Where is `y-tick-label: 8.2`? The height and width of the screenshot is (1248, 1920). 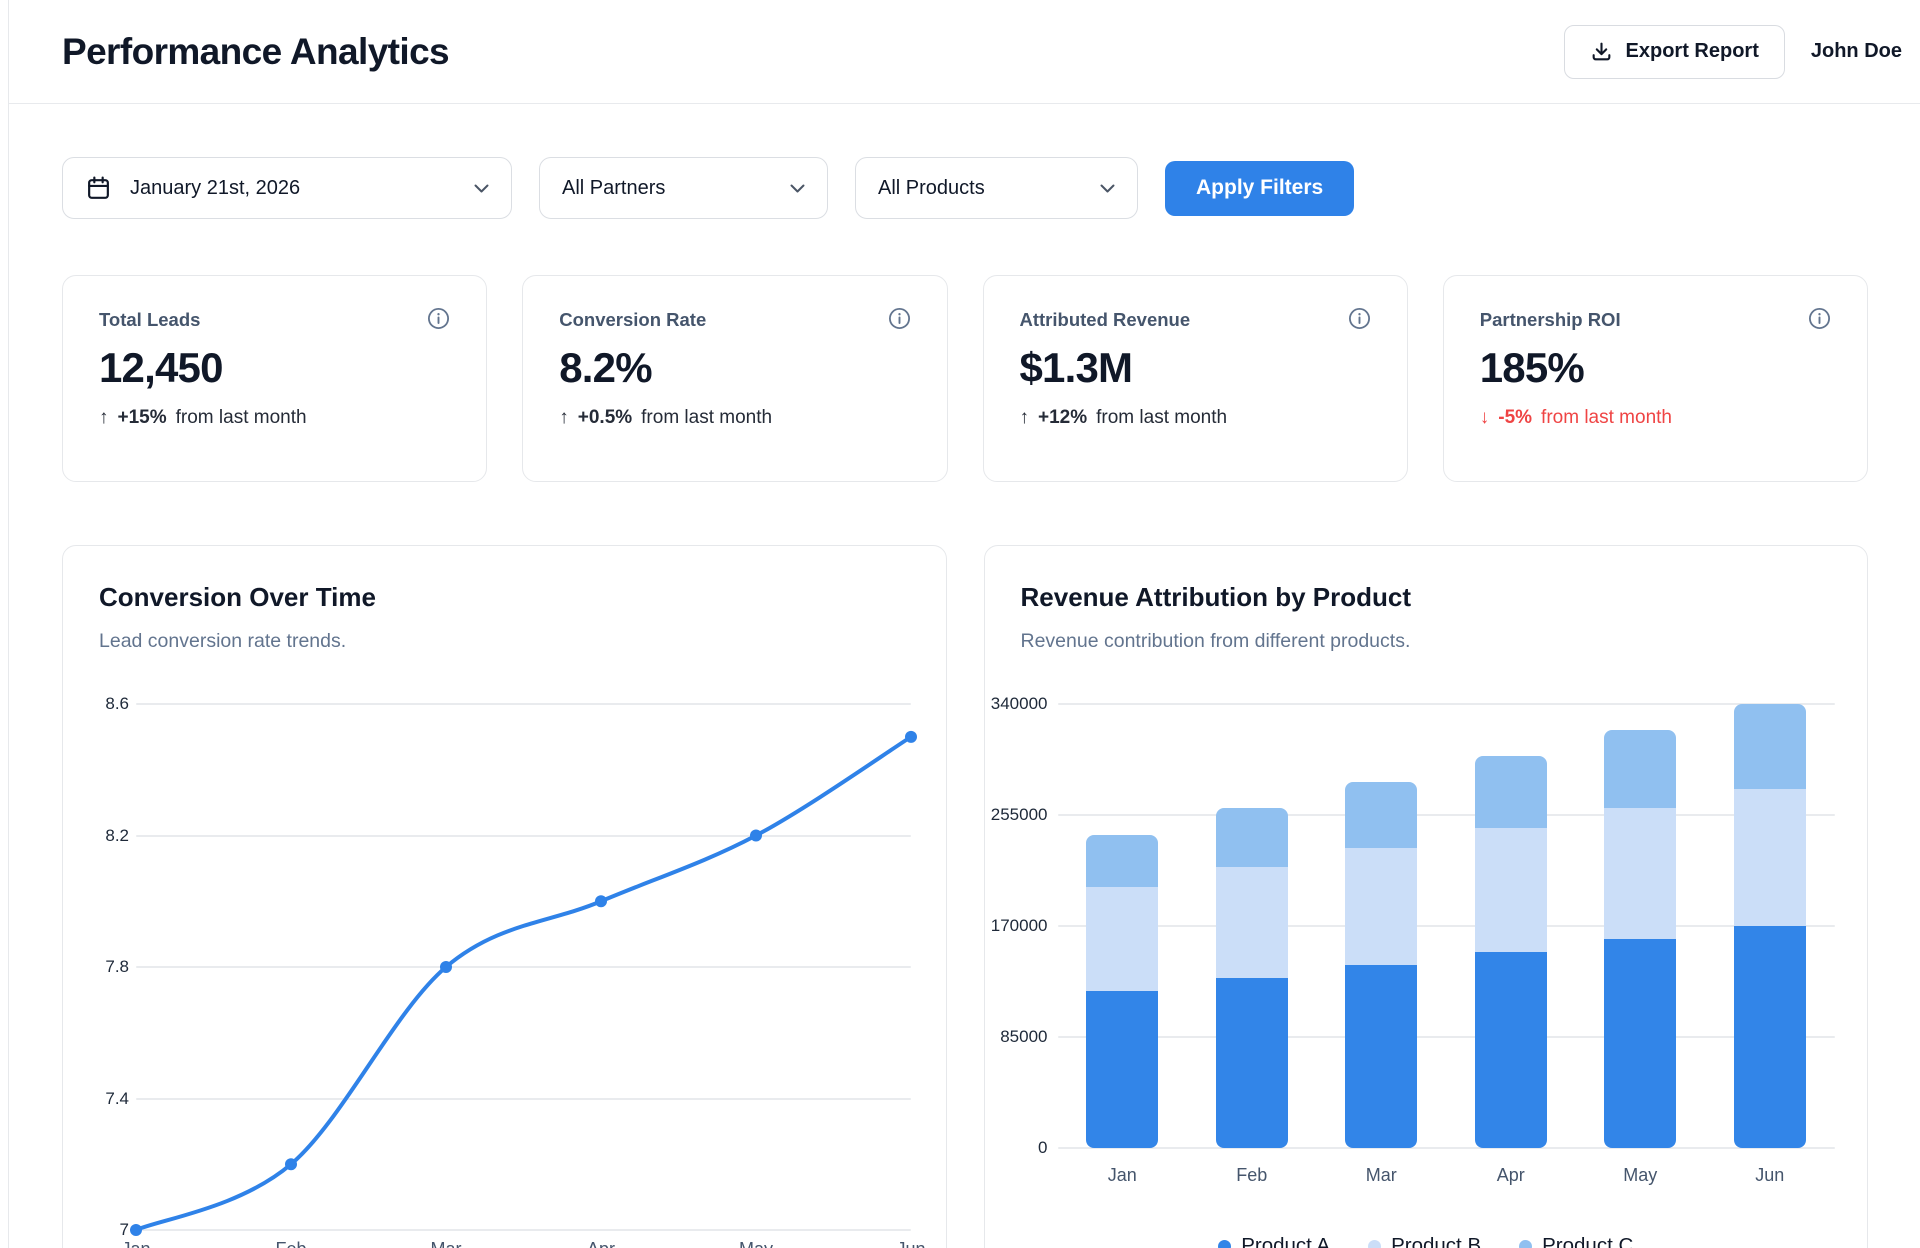 y-tick-label: 8.2 is located at coordinates (117, 835).